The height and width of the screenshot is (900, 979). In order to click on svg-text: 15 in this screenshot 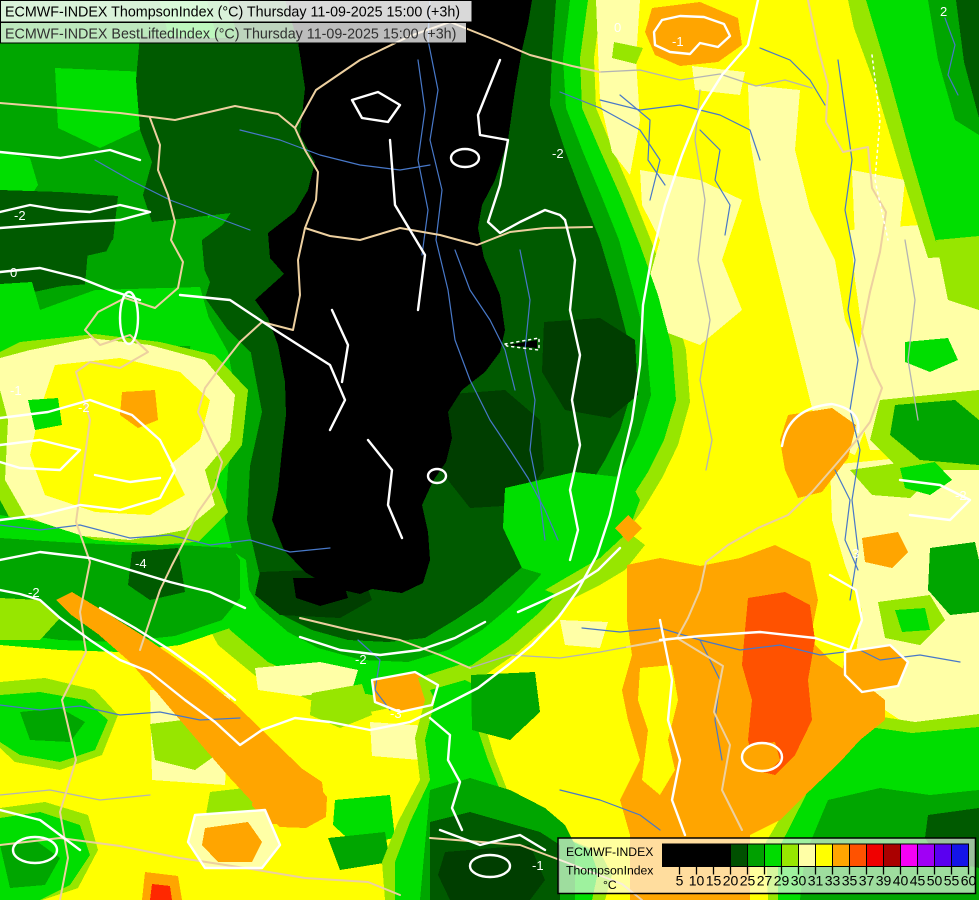, I will do `click(714, 881)`.